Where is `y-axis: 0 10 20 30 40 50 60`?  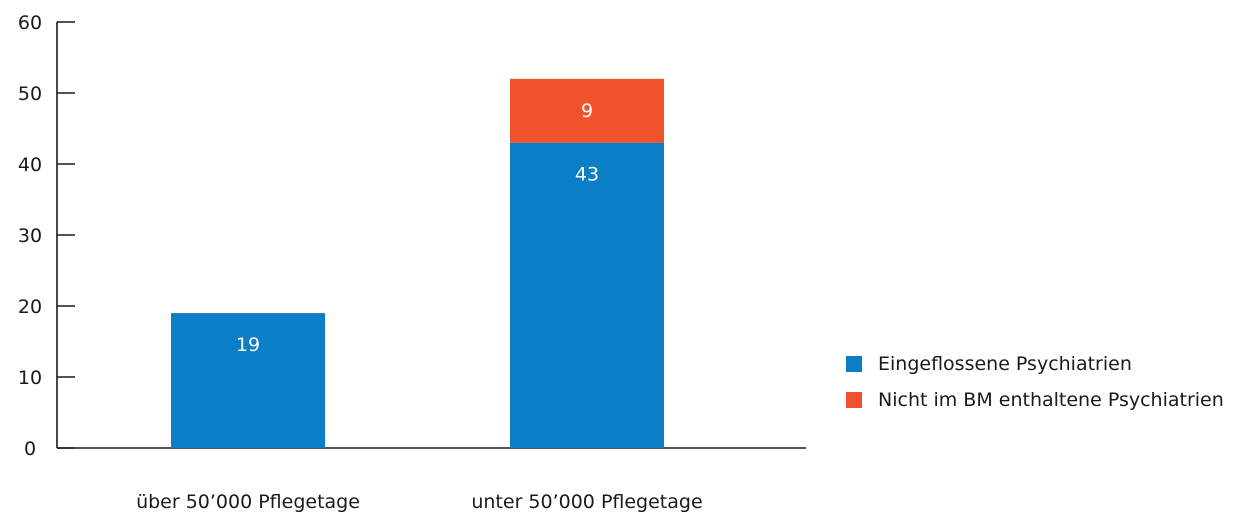
y-axis: 0 10 20 30 40 50 60 is located at coordinates (46, 236).